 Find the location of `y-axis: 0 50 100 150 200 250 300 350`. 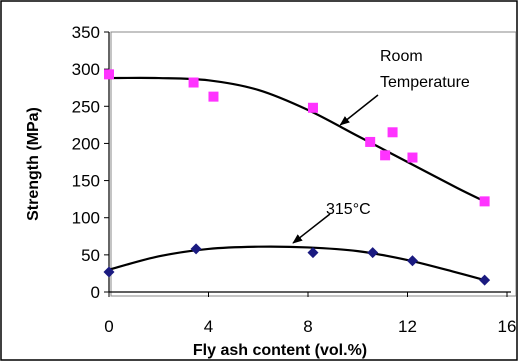

y-axis: 0 50 100 150 200 250 300 350 is located at coordinates (91, 162).